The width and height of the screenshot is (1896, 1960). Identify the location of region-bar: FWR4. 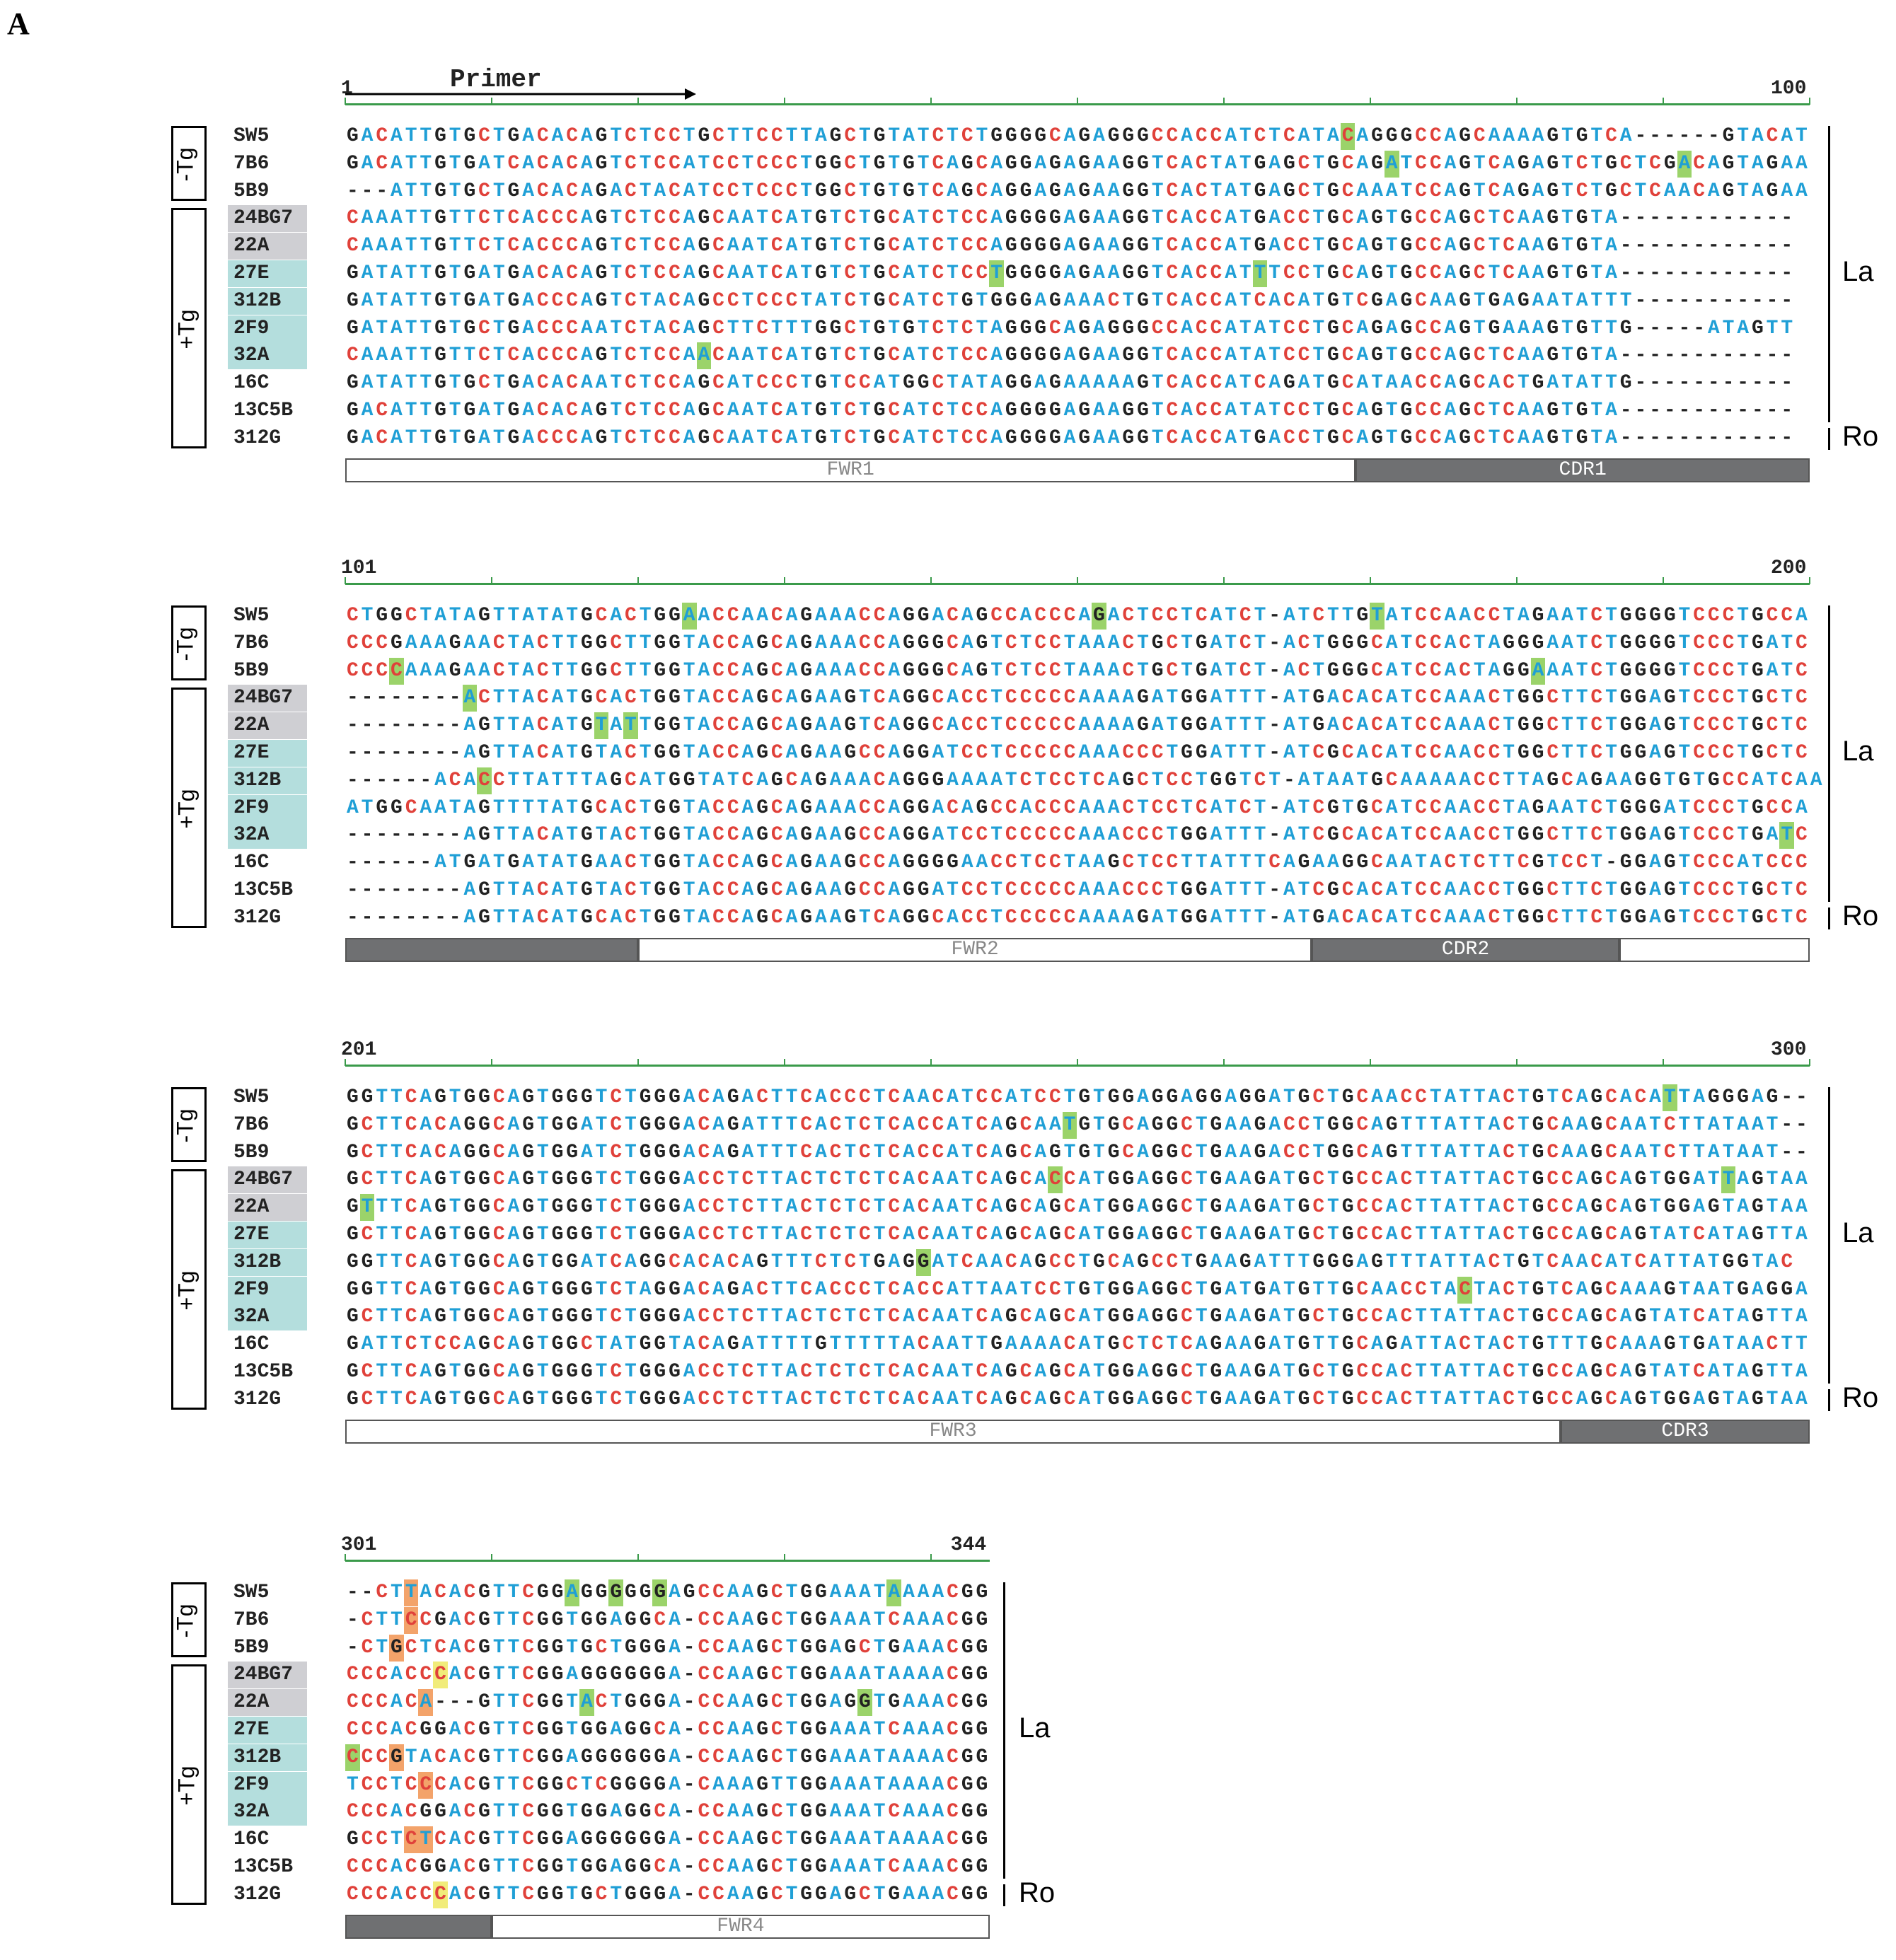
(741, 1926).